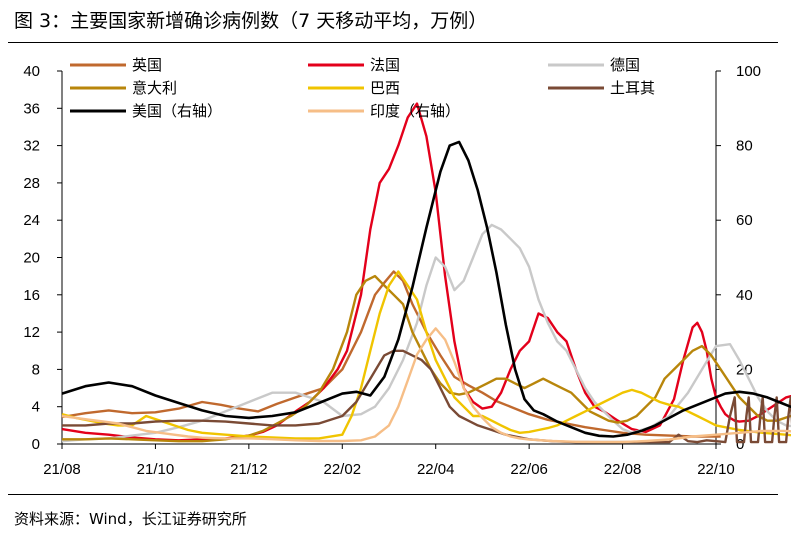  I want to click on bottom-rule, so click(393, 494).